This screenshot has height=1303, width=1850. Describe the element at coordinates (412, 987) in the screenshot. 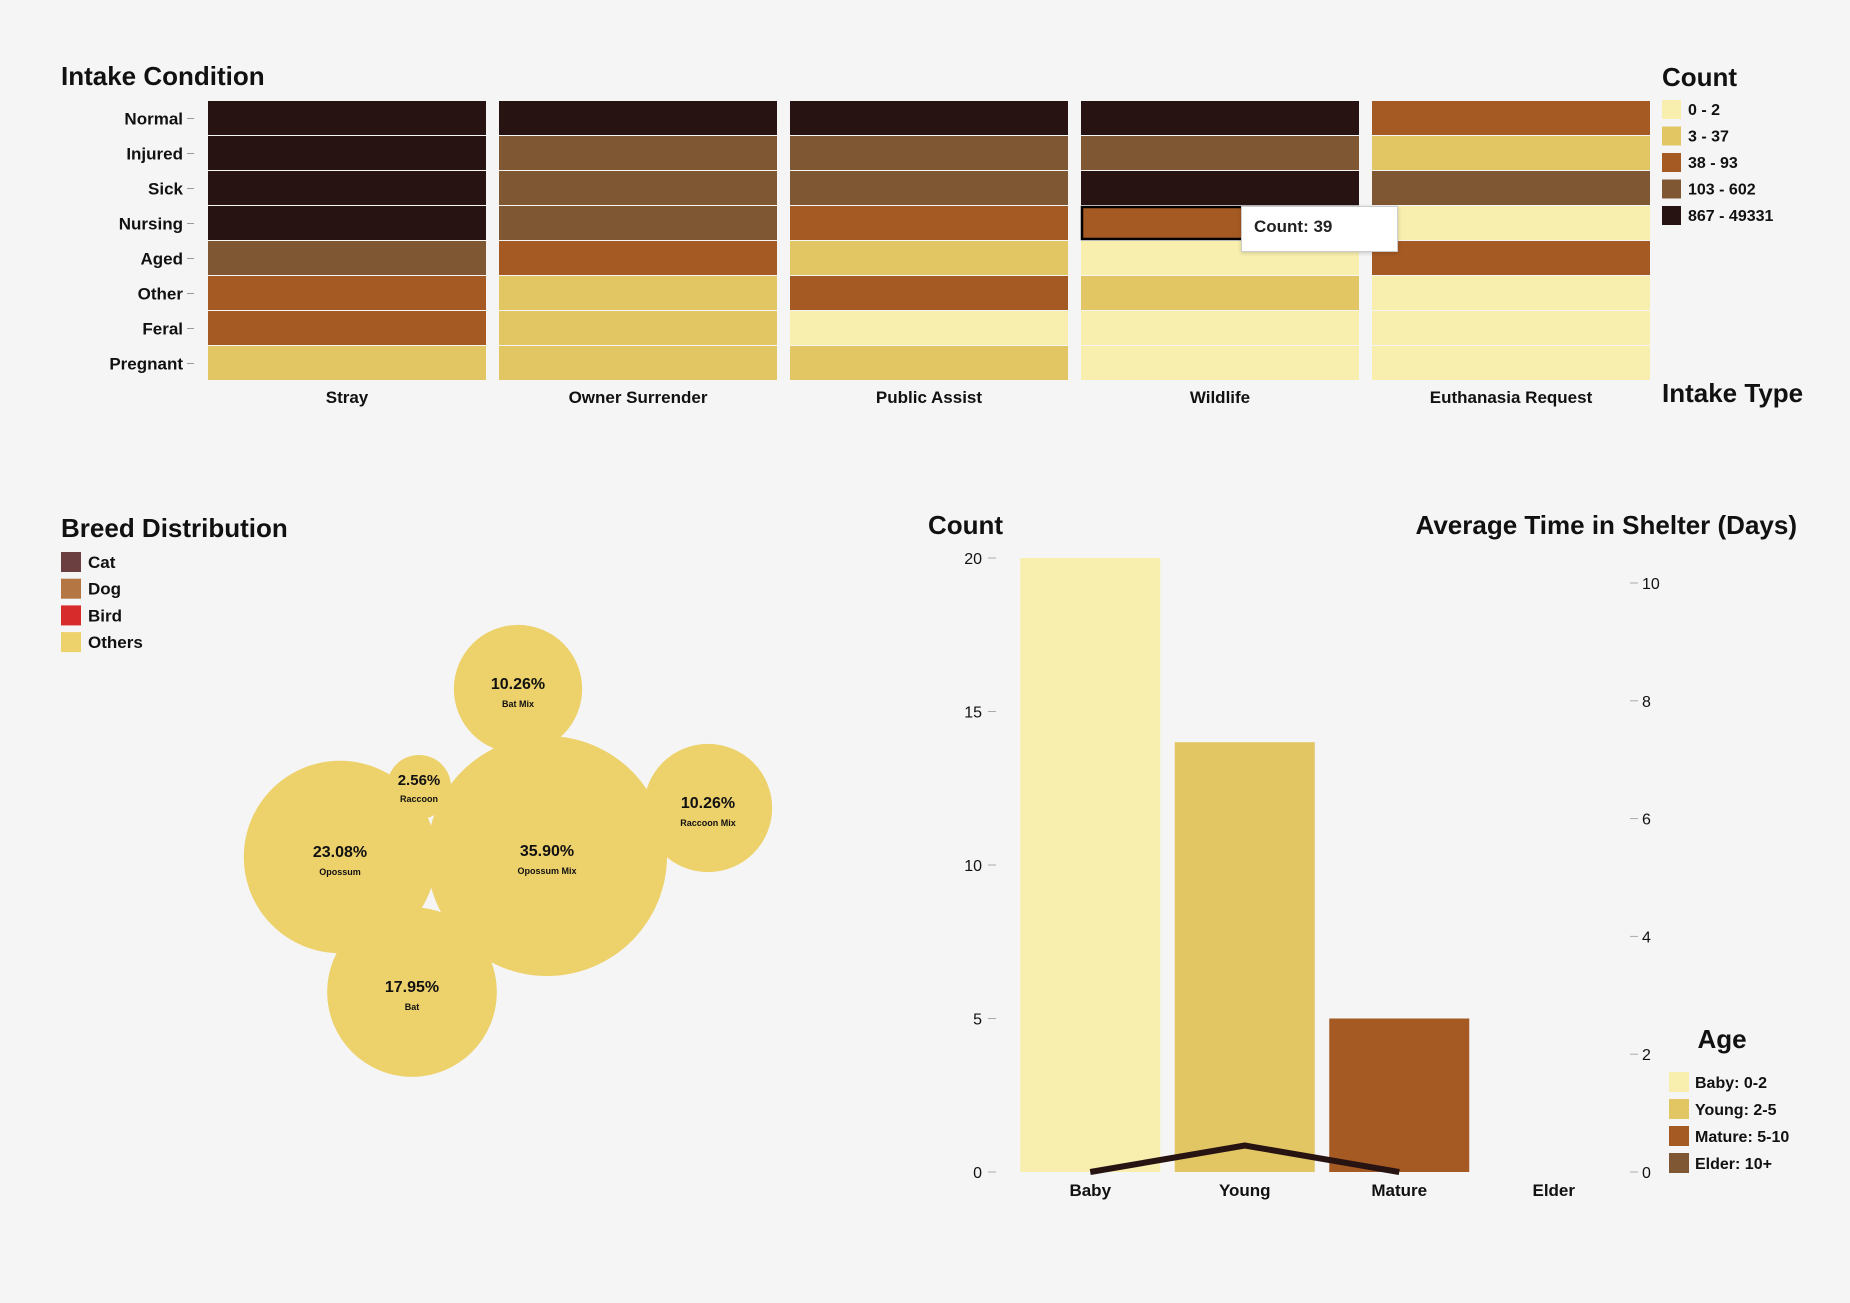

I see `bubble-percent-label: 17.95%` at that location.